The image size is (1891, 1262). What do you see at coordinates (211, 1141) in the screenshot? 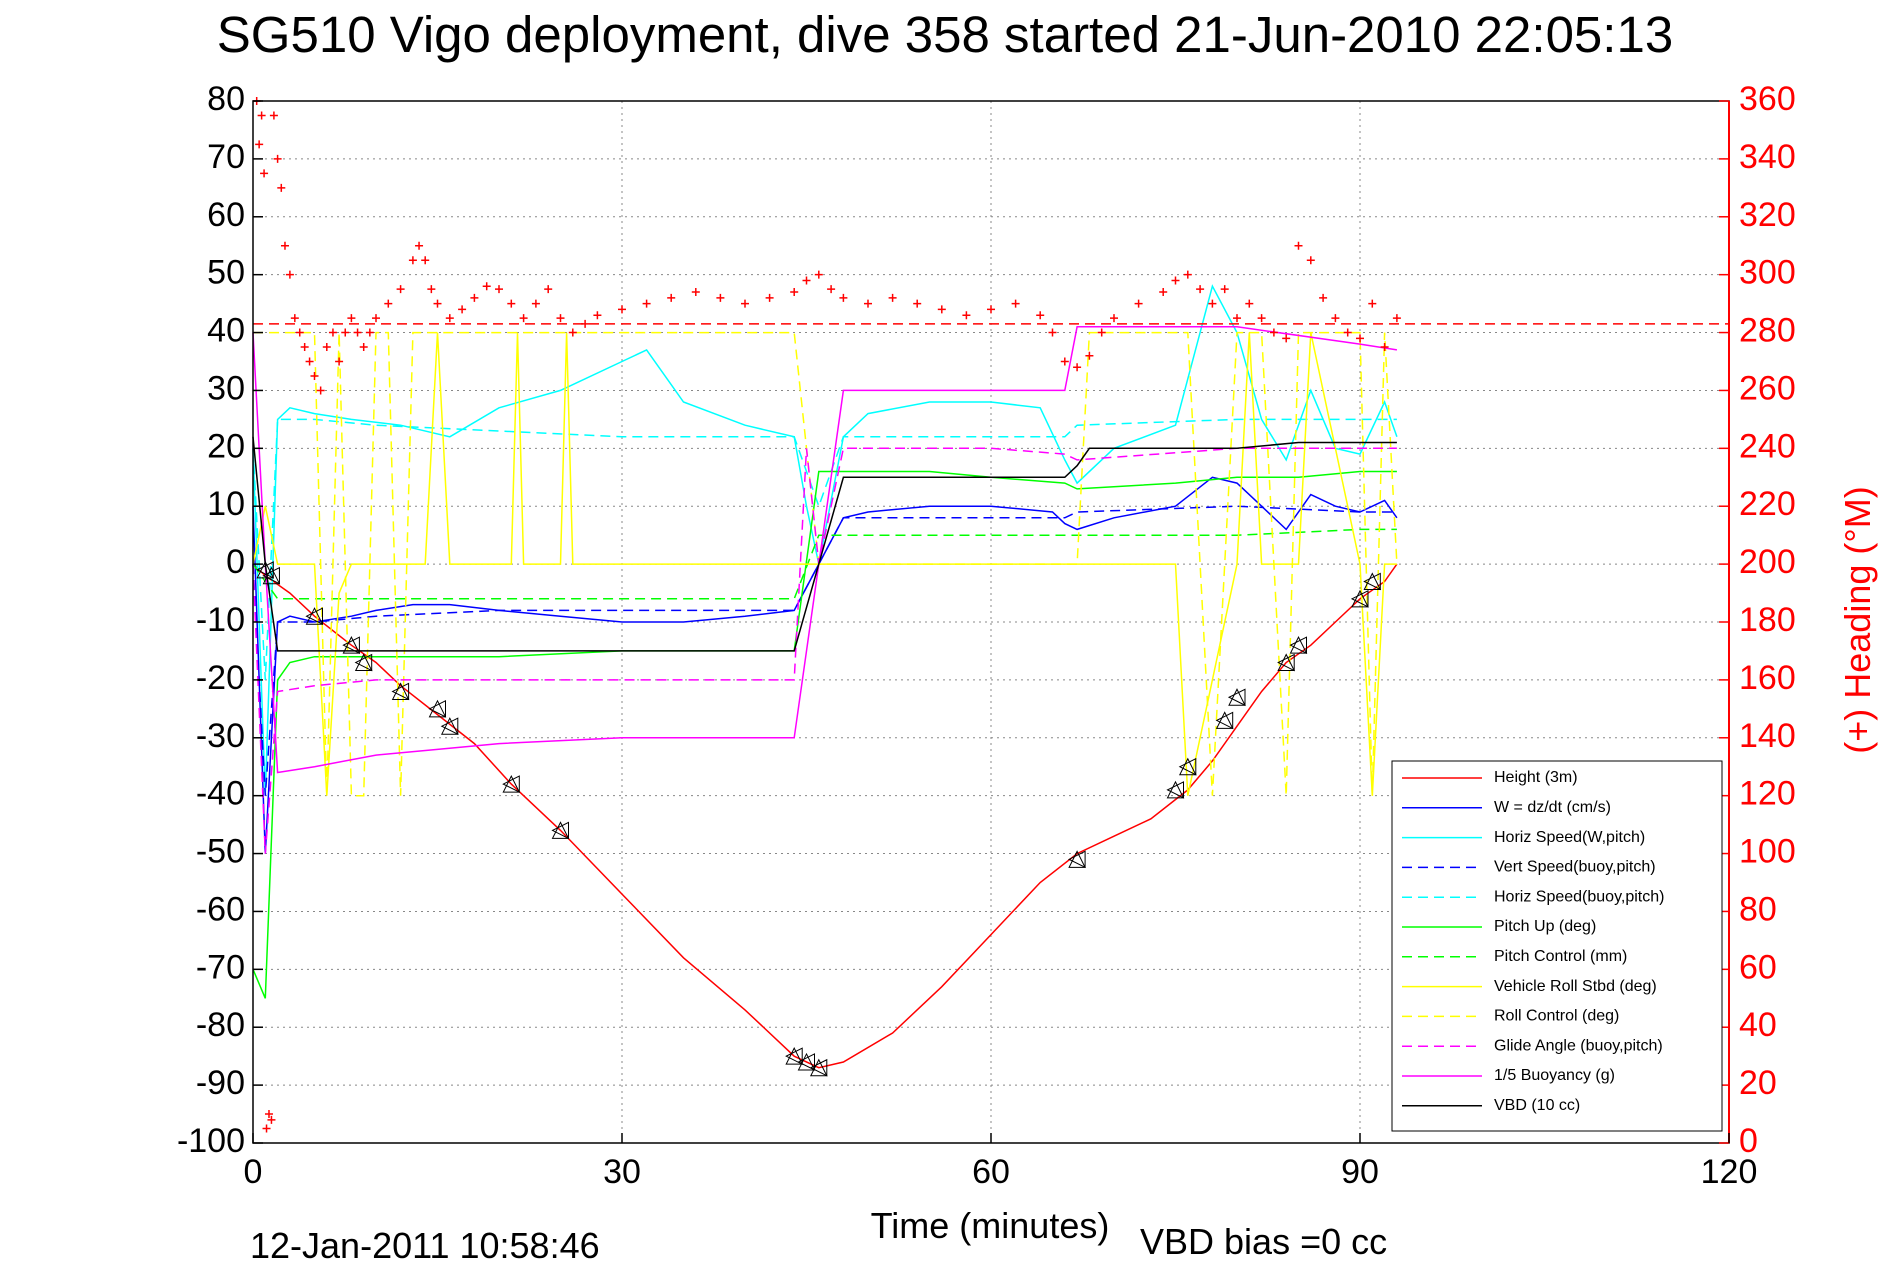
I see `y-tick-label: -100` at bounding box center [211, 1141].